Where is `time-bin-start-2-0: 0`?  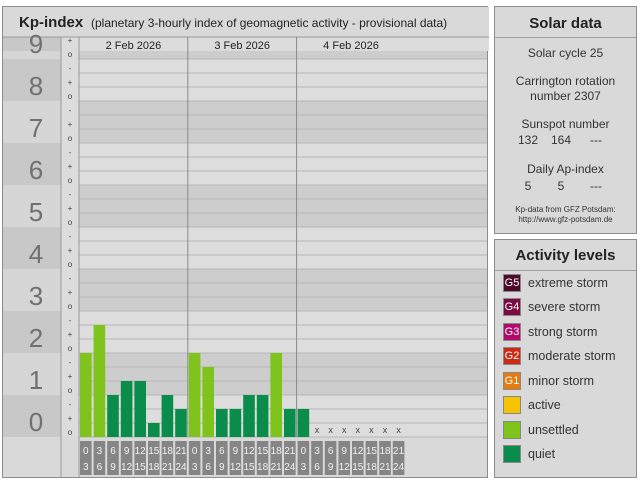
time-bin-start-2-0: 0 is located at coordinates (304, 451).